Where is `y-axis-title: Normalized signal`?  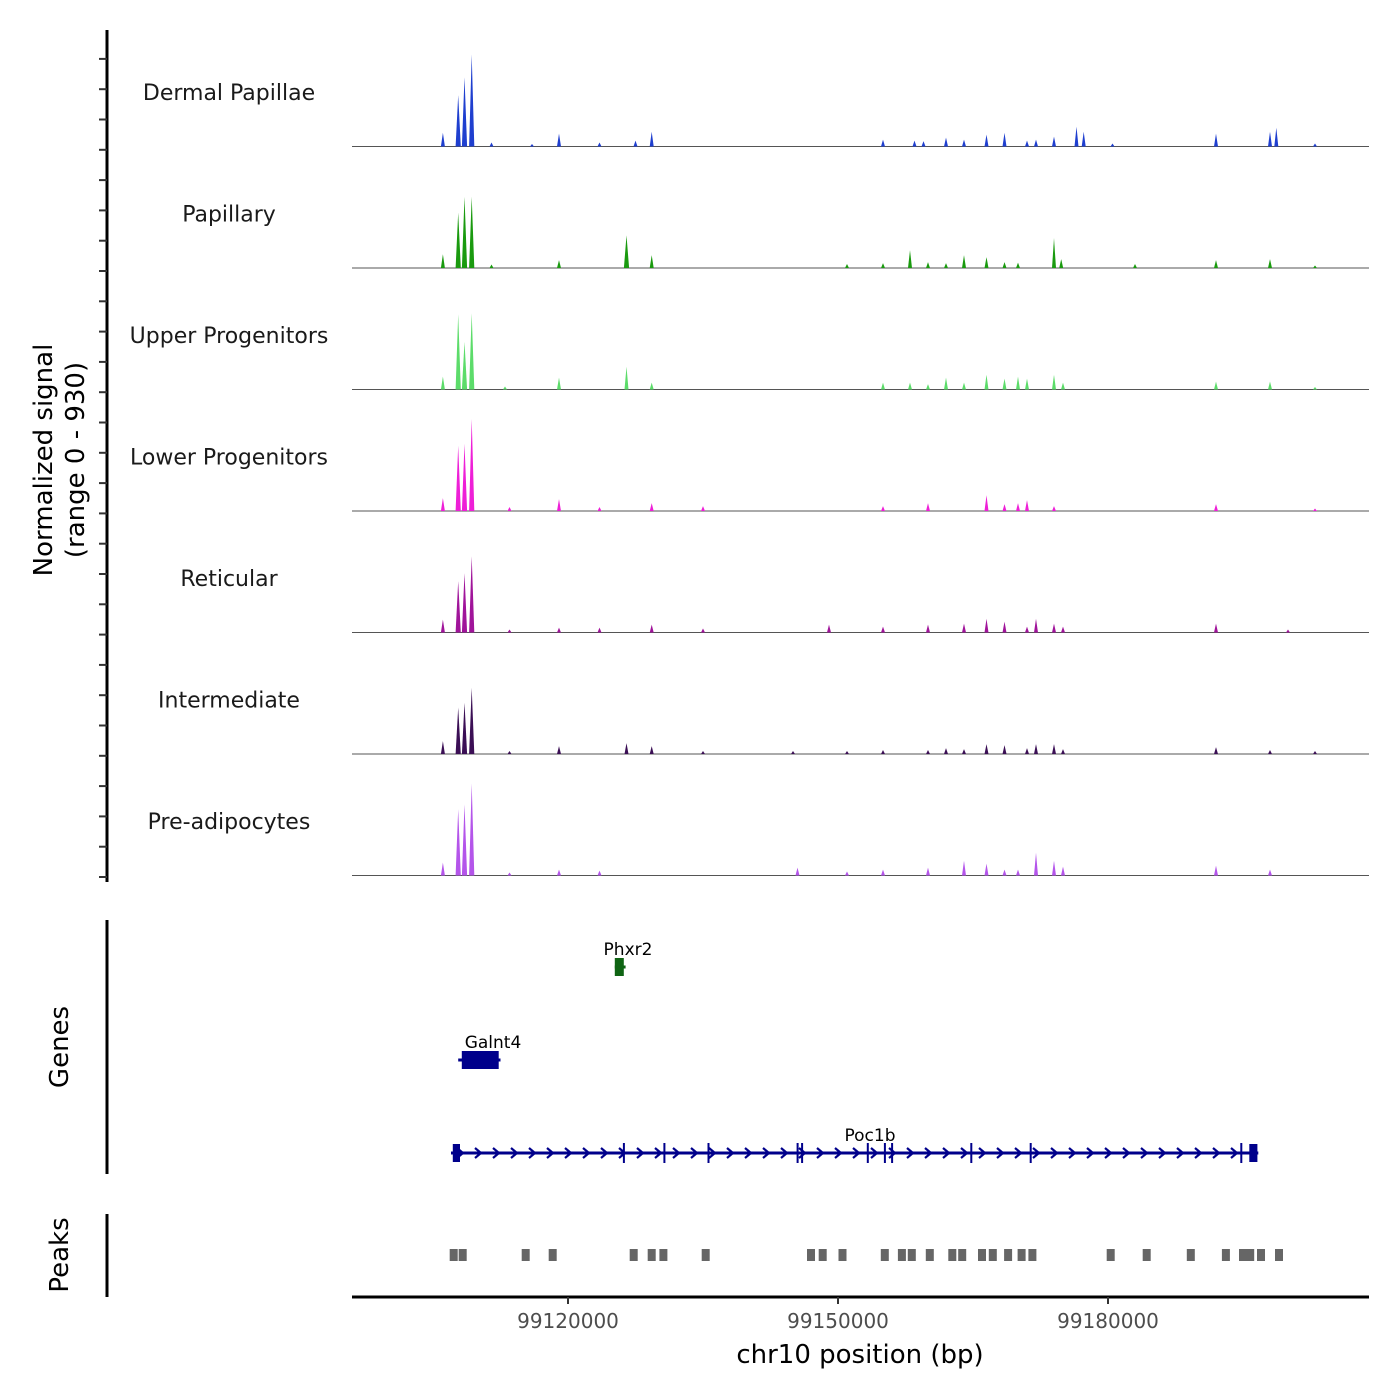 y-axis-title: Normalized signal is located at coordinates (44, 460).